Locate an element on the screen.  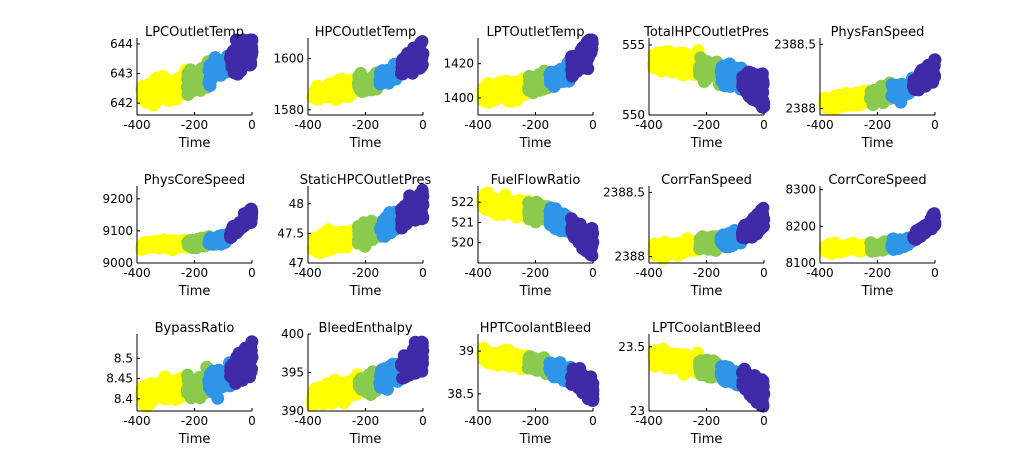
subplot-title: StaticHPCOutletPres is located at coordinates (366, 180).